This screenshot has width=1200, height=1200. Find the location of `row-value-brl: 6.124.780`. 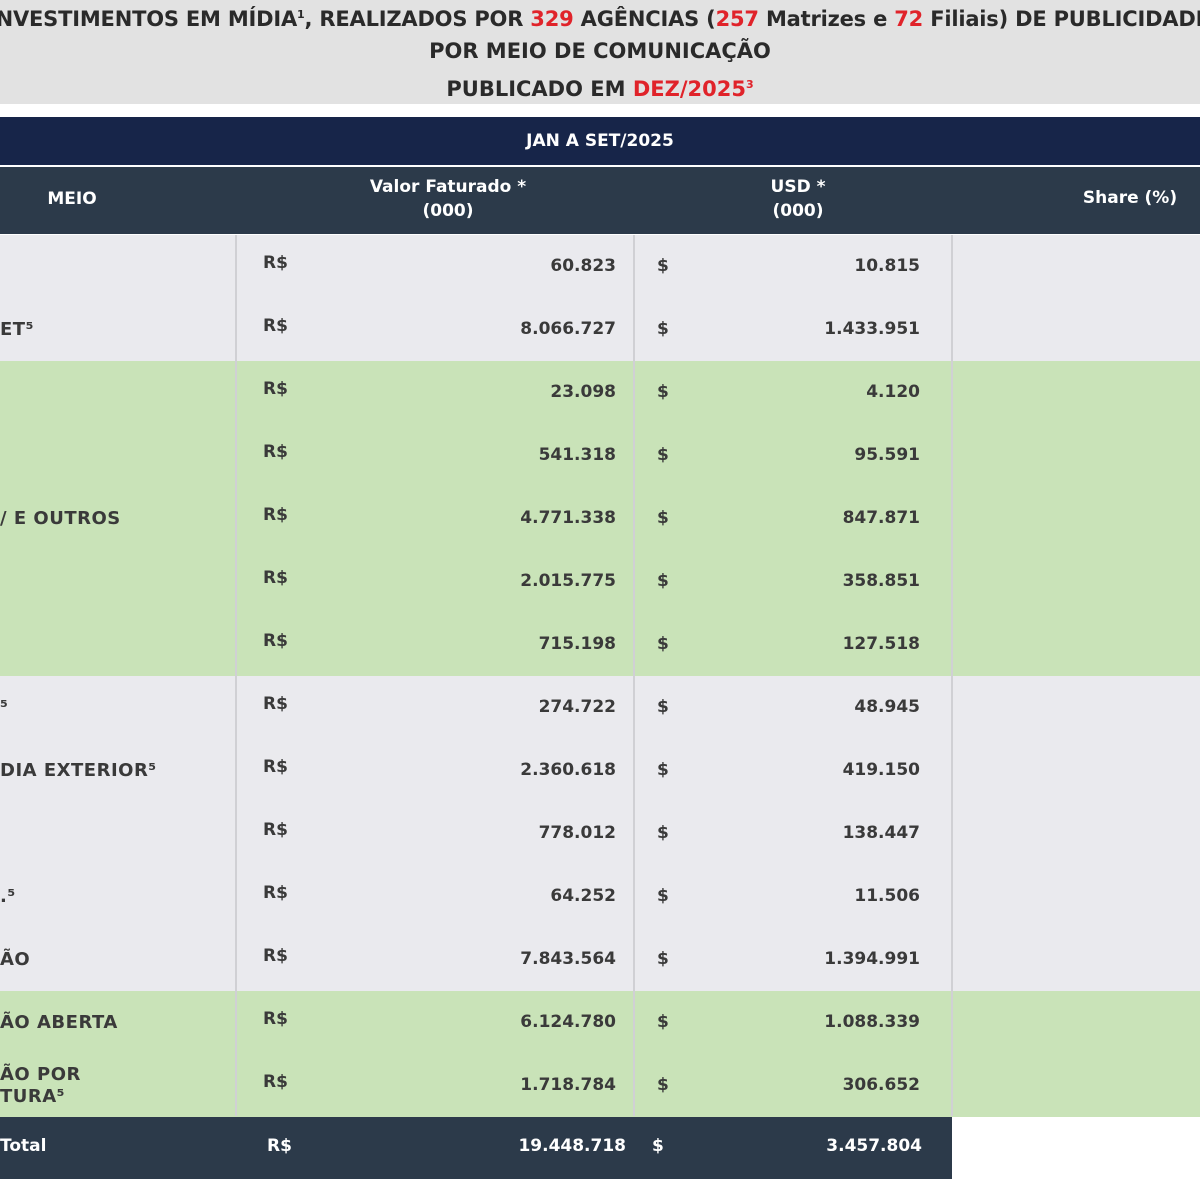

row-value-brl: 6.124.780 is located at coordinates (568, 1022).